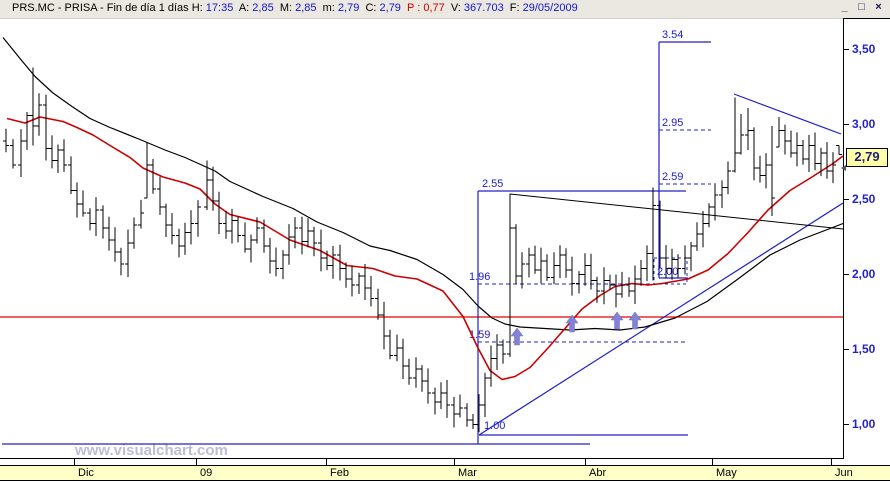  I want to click on time-axis-label: Feb, so click(339, 473).